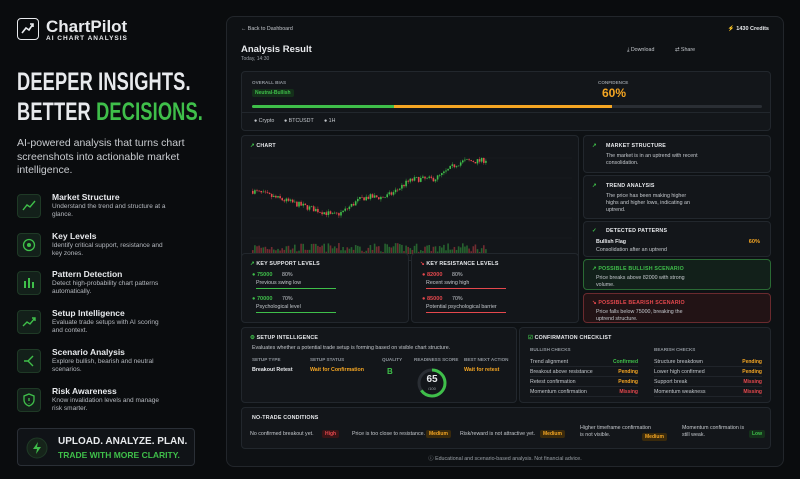 The width and height of the screenshot is (800, 479). What do you see at coordinates (594, 186) in the screenshot?
I see `card-icon: ↗` at bounding box center [594, 186].